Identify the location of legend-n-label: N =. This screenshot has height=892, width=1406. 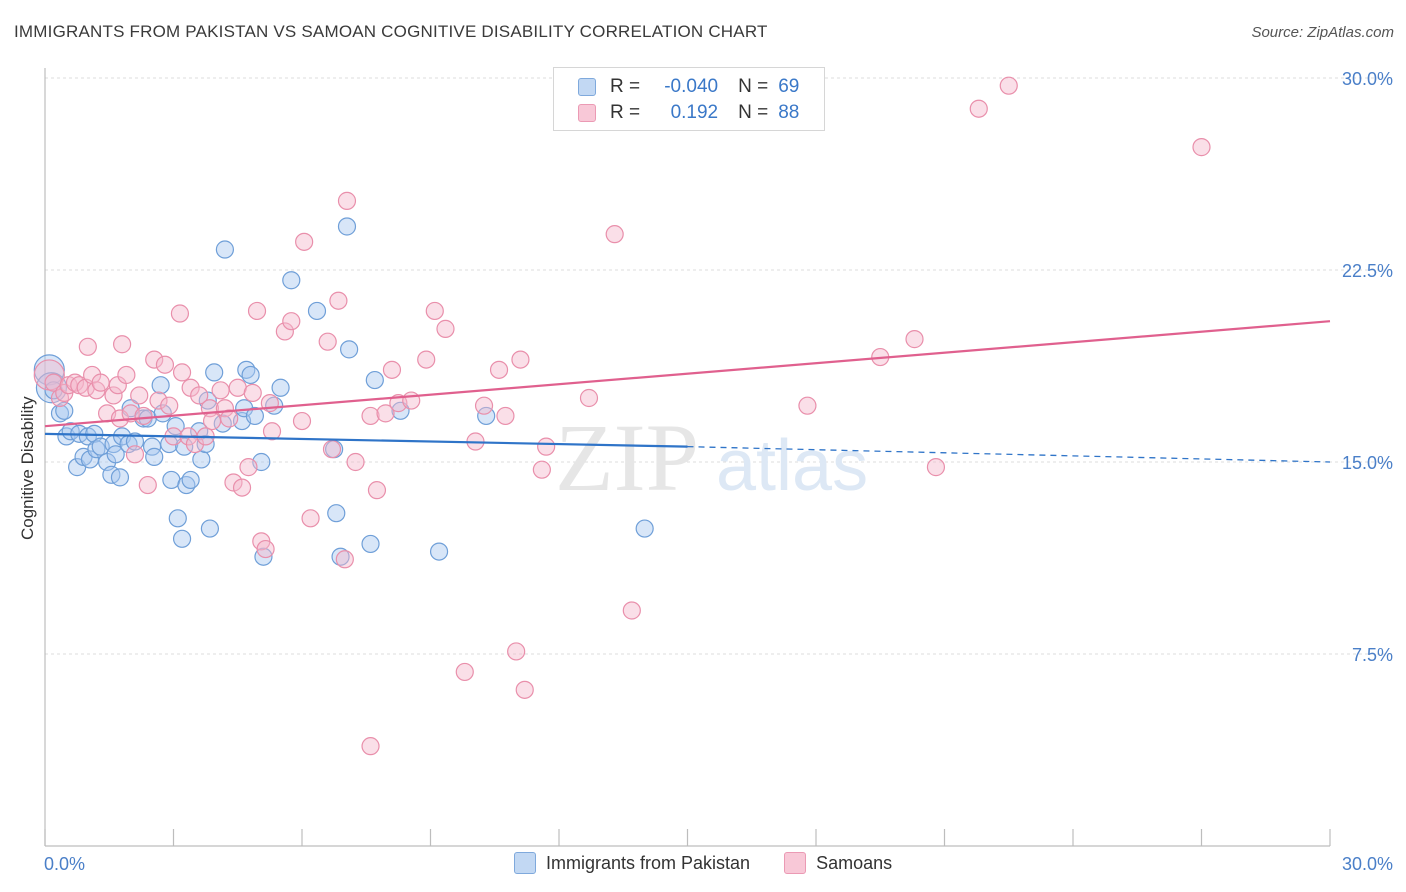
(753, 86).